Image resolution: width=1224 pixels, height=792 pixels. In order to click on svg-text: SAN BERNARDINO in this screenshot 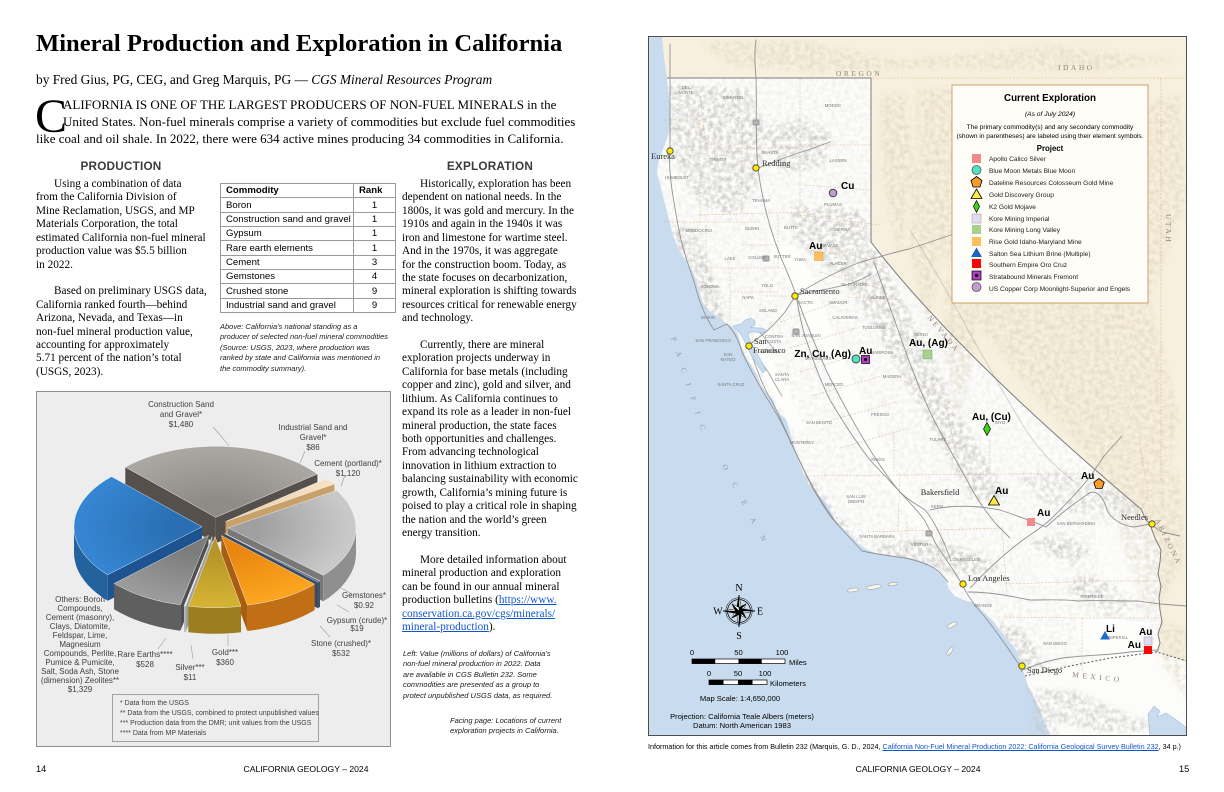, I will do `click(1076, 523)`.